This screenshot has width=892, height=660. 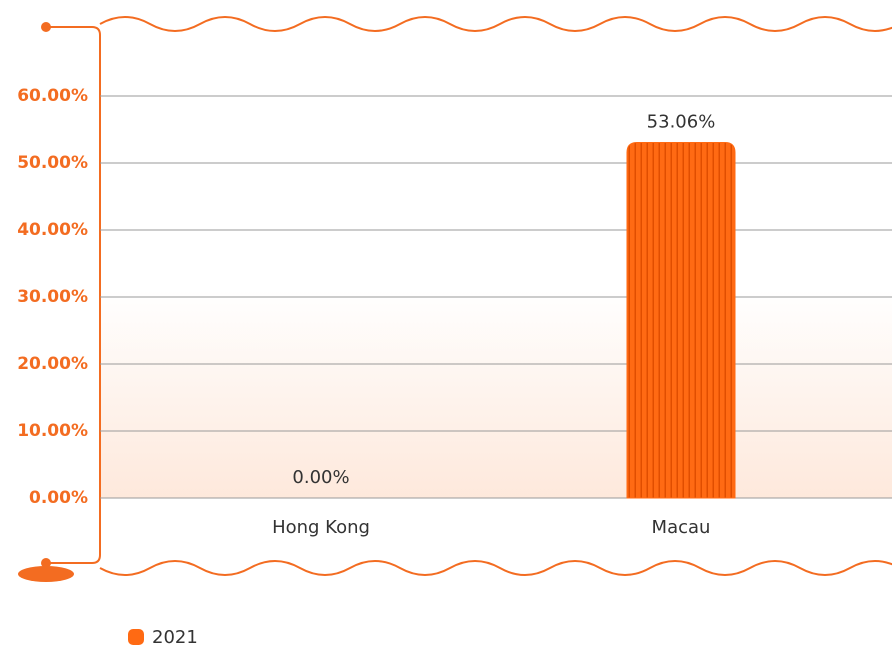 What do you see at coordinates (52, 364) in the screenshot?
I see `y-tick-label: 20.00%` at bounding box center [52, 364].